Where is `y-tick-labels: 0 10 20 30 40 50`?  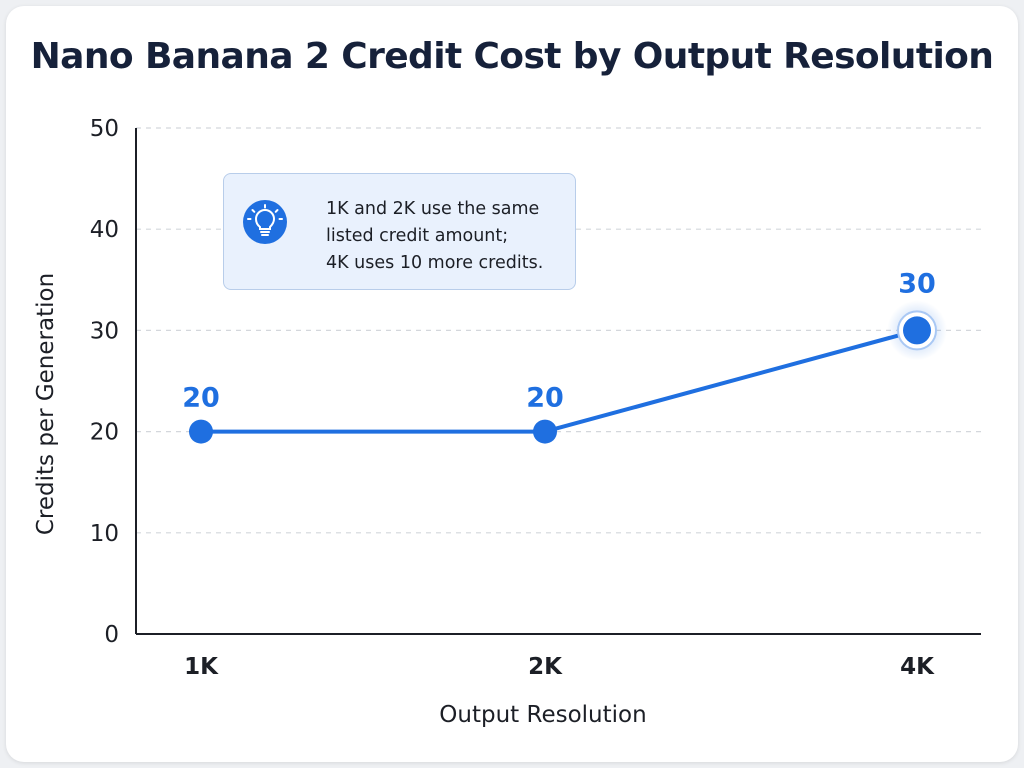
y-tick-labels: 0 10 20 30 40 50 is located at coordinates (104, 382).